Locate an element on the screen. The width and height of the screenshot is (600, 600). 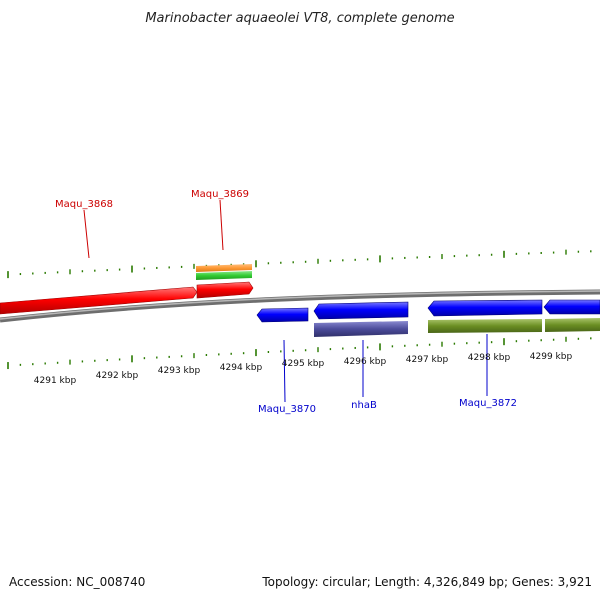
label-maqu-3868: Maqu_3868 is located at coordinates (84, 204).